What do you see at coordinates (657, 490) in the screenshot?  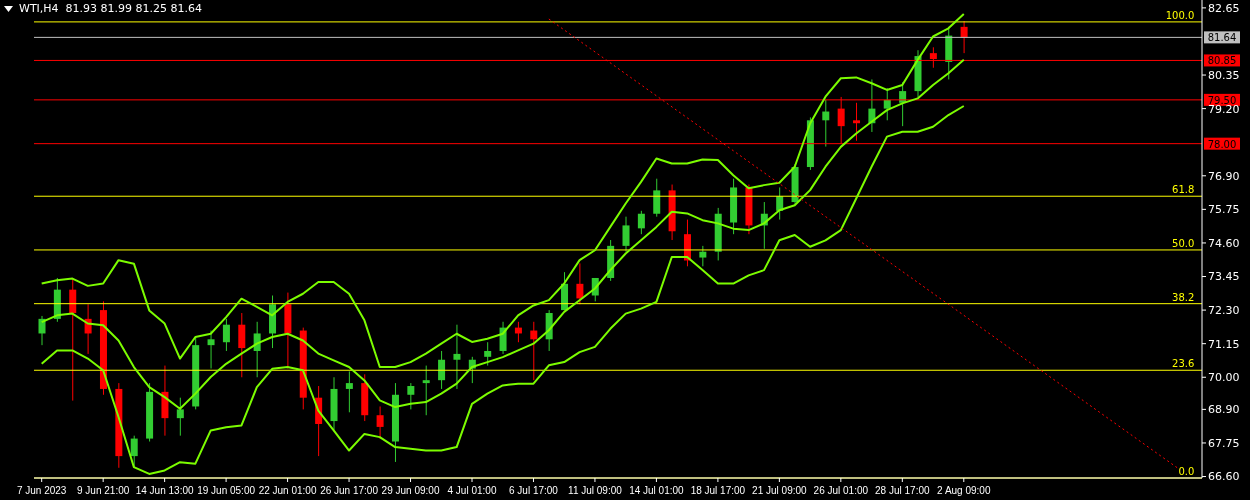 I see `x-tick-label: 14 Jul 01:00` at bounding box center [657, 490].